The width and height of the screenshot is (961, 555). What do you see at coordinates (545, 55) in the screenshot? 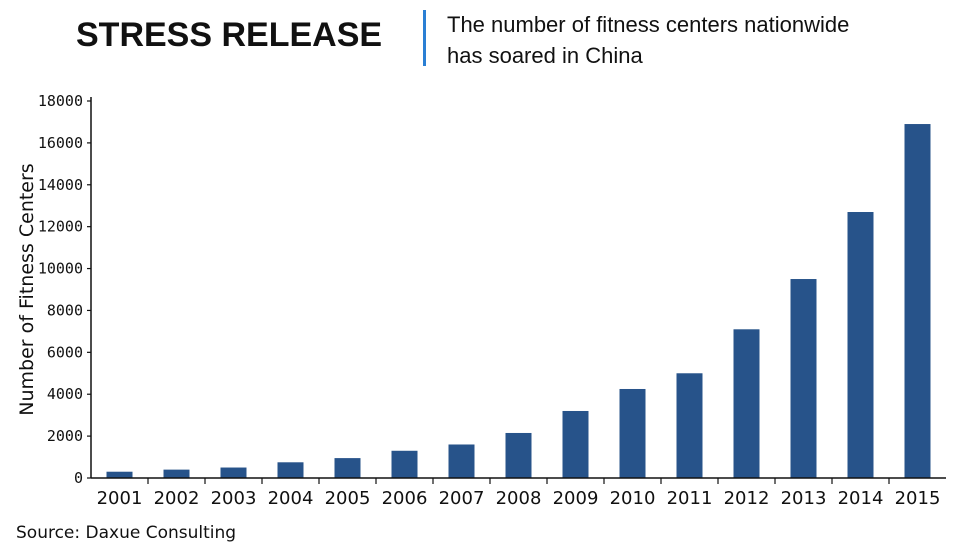
I see `subtitle-line-2: has soared in China` at bounding box center [545, 55].